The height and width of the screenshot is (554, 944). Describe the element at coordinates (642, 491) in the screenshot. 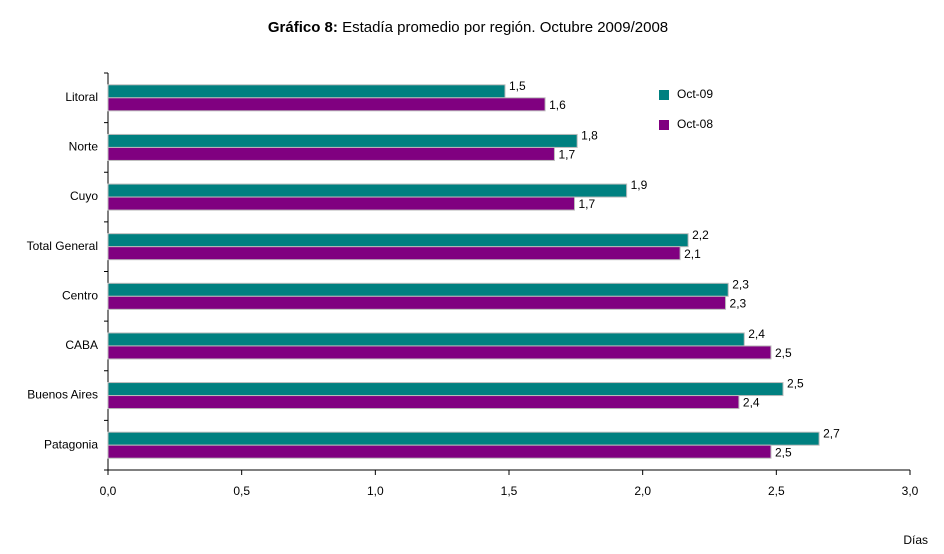

I see `x-tick-label: 2,0` at that location.